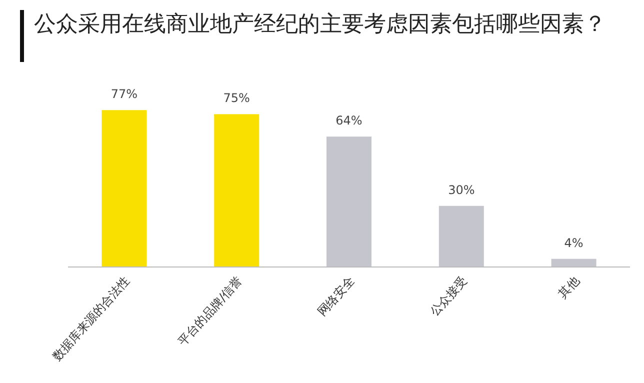 Image resolution: width=644 pixels, height=383 pixels. Describe the element at coordinates (124, 94) in the screenshot. I see `data-label: 77%` at that location.